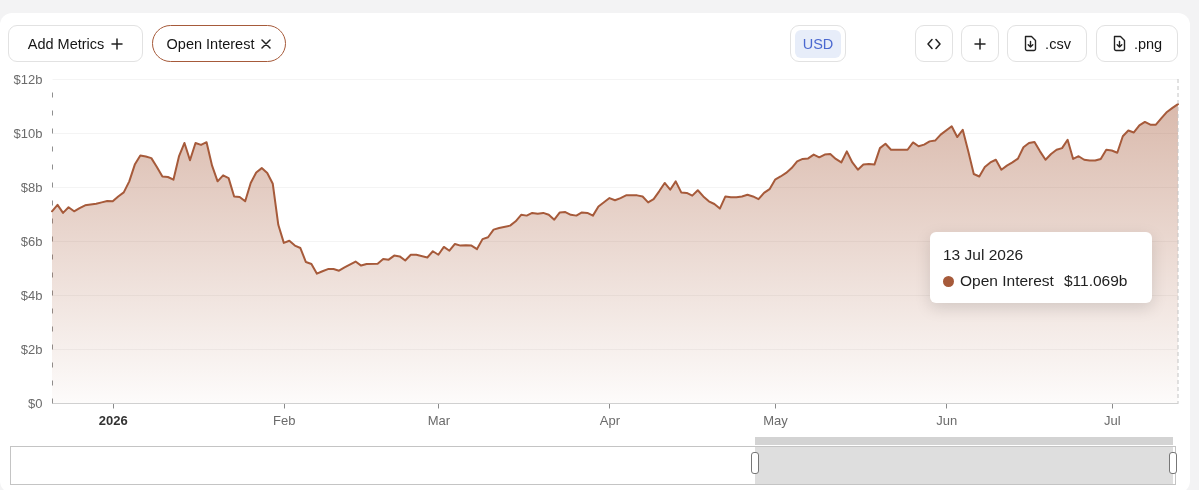  Describe the element at coordinates (1007, 281) in the screenshot. I see `legend-label: Open Interest` at that location.